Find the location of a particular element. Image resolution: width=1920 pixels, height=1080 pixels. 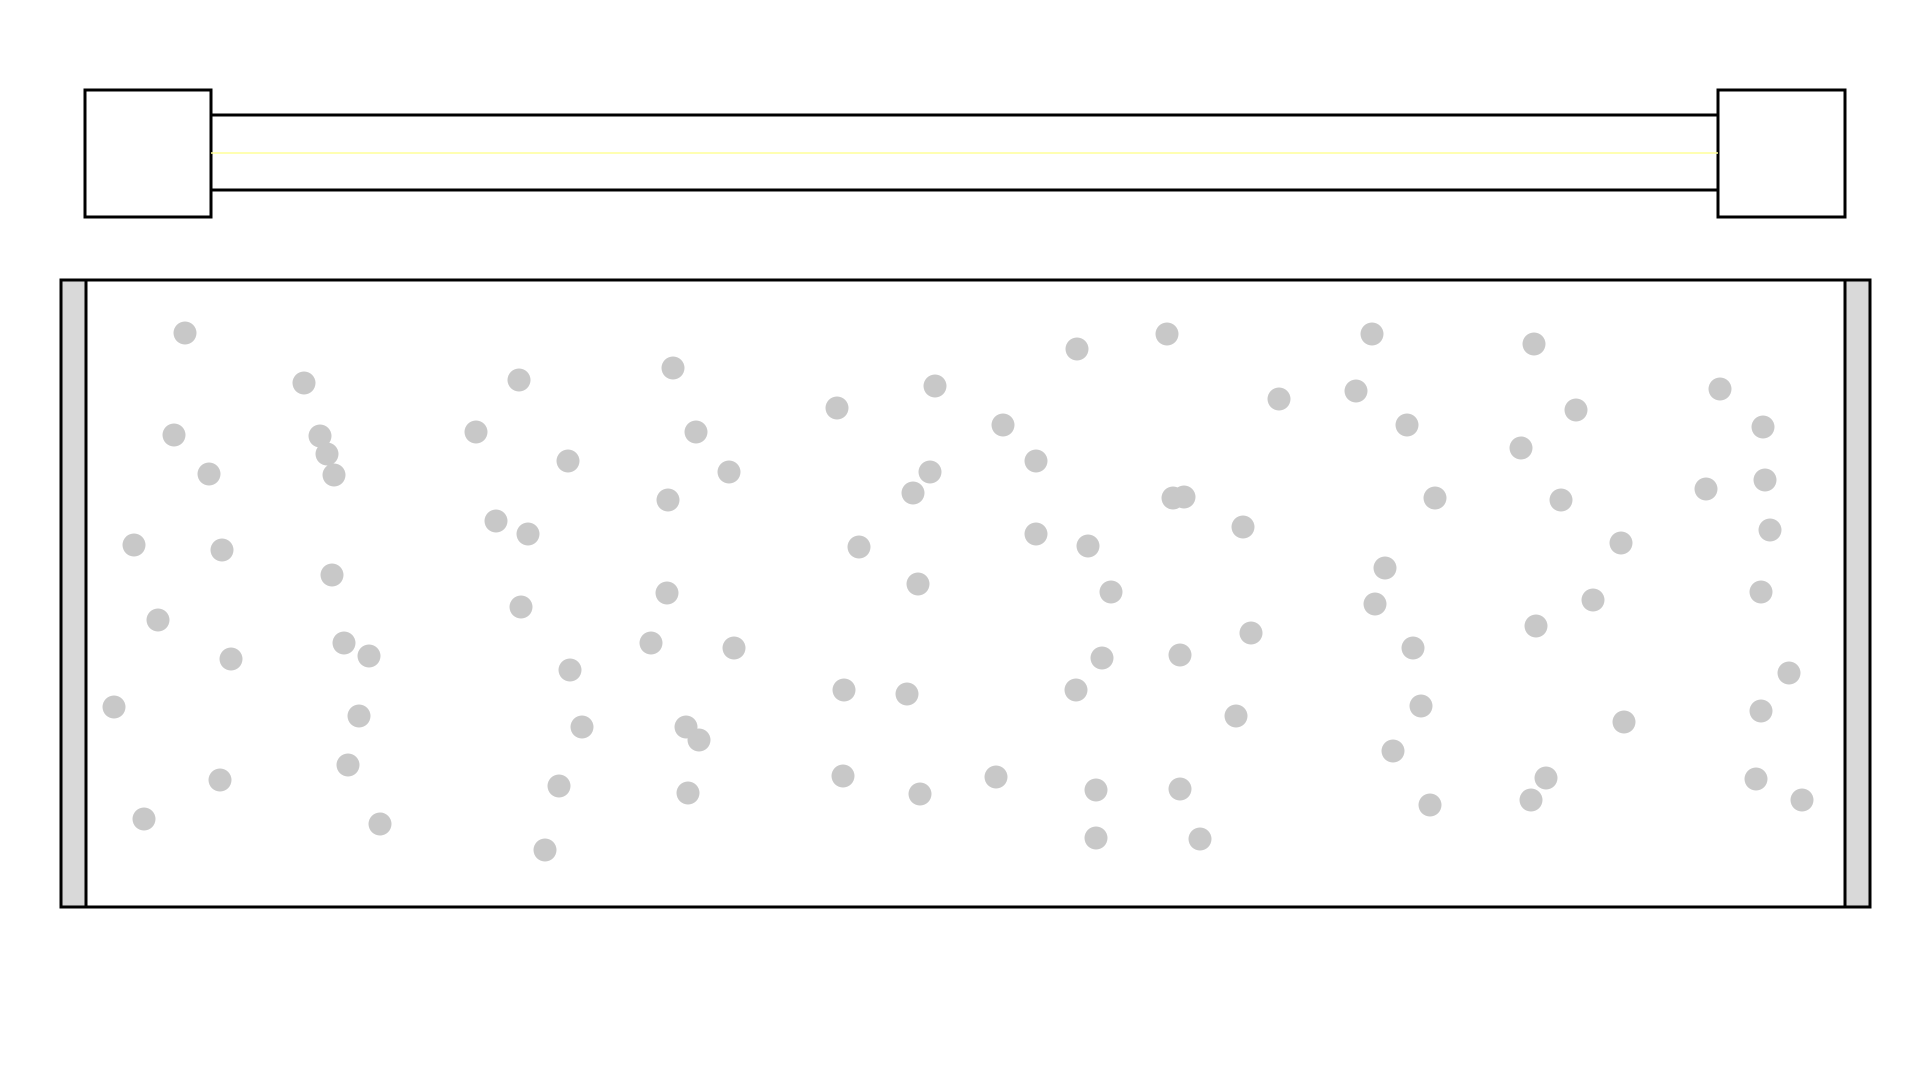

left-end-plate is located at coordinates (73, 593).